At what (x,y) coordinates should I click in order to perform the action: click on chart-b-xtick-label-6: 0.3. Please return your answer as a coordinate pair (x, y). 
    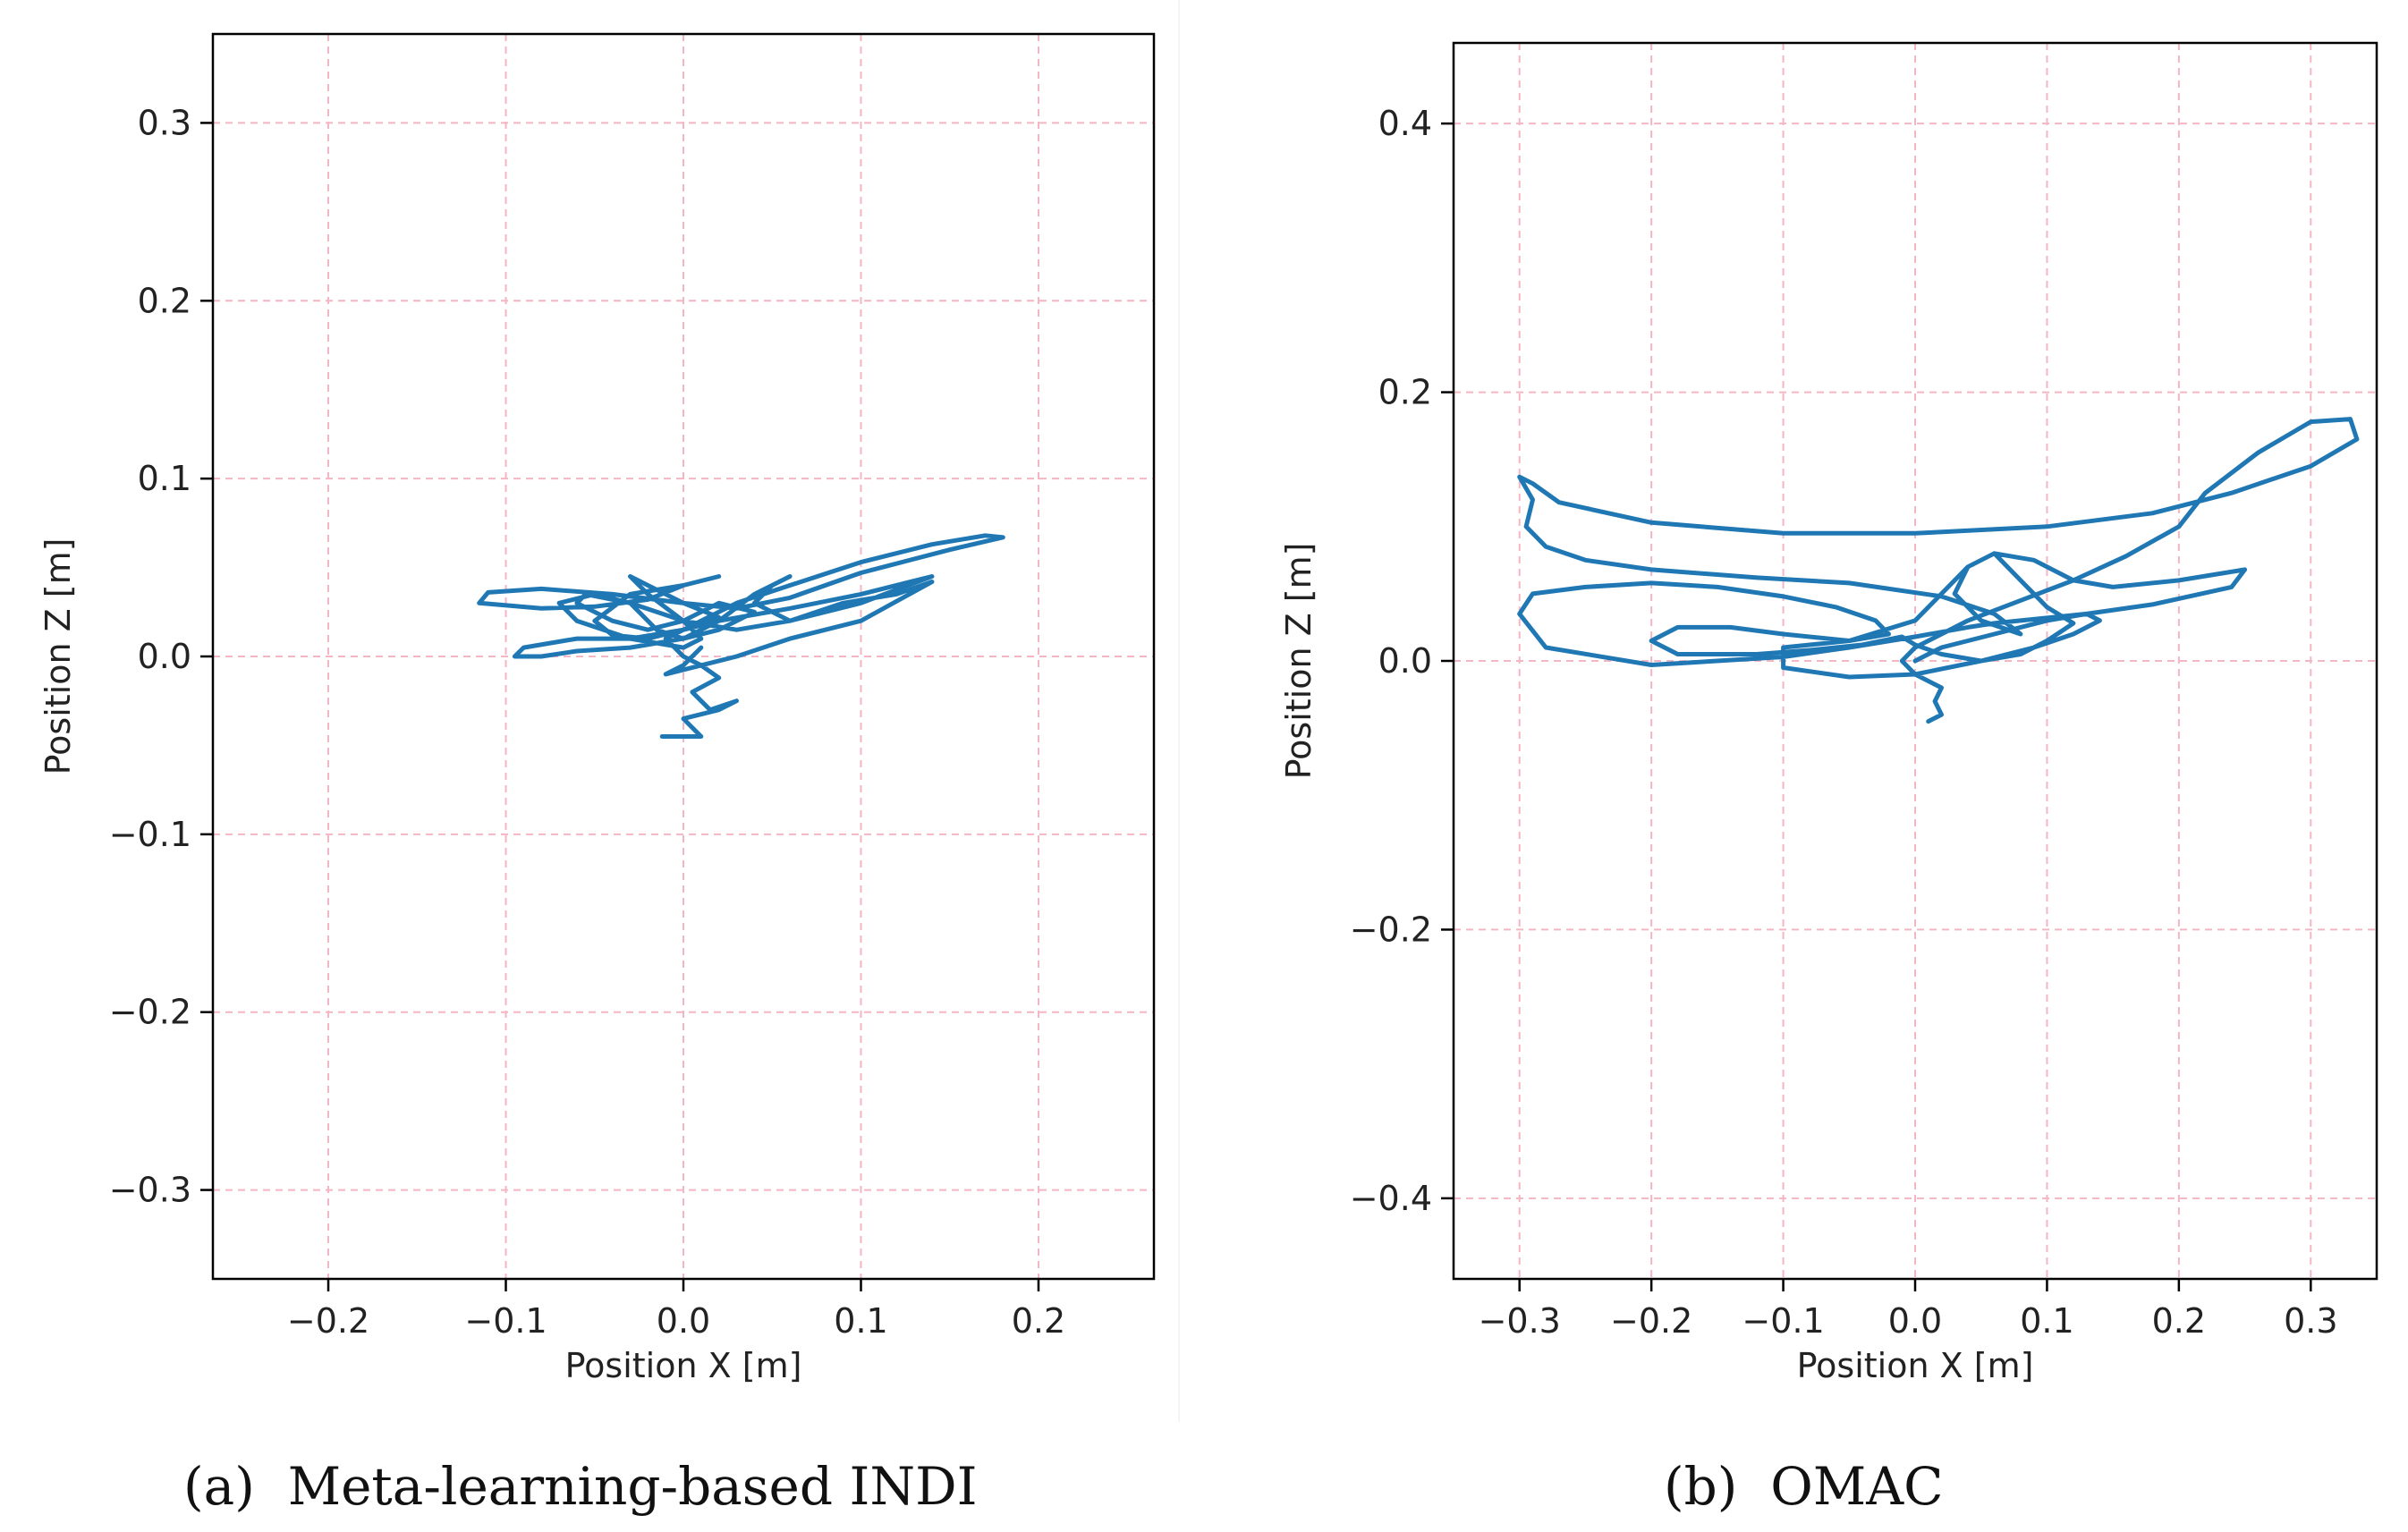
    Looking at the image, I should click on (2311, 1321).